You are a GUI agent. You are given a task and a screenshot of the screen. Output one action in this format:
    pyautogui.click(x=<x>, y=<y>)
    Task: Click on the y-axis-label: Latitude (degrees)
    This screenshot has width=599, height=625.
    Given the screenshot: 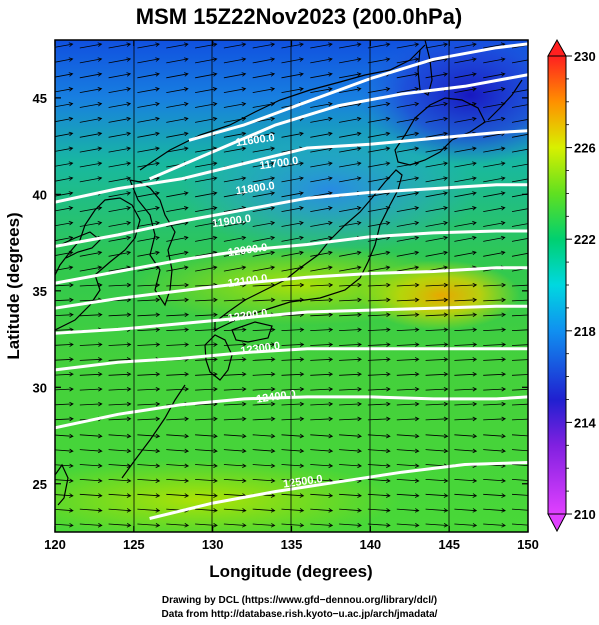 What is the action you would take?
    pyautogui.click(x=13, y=285)
    